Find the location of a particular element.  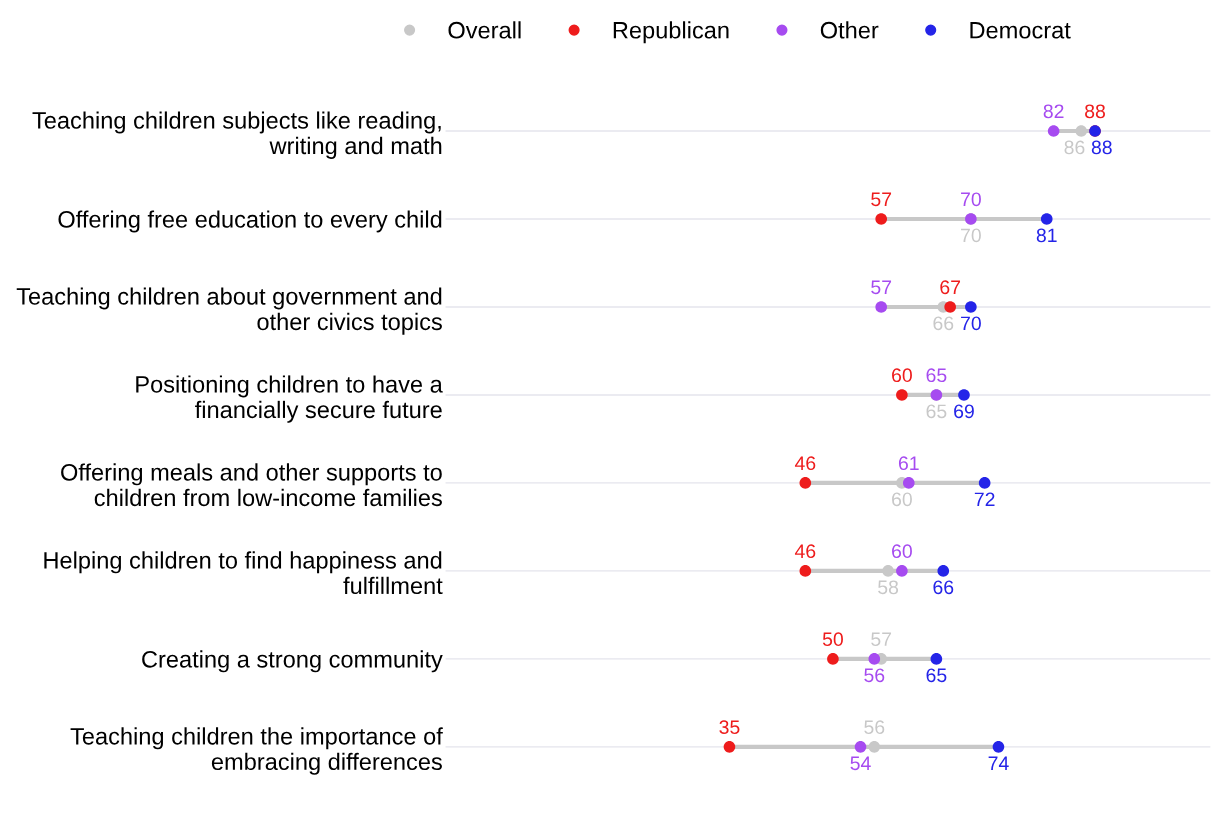

data-label: 35 is located at coordinates (729, 727).